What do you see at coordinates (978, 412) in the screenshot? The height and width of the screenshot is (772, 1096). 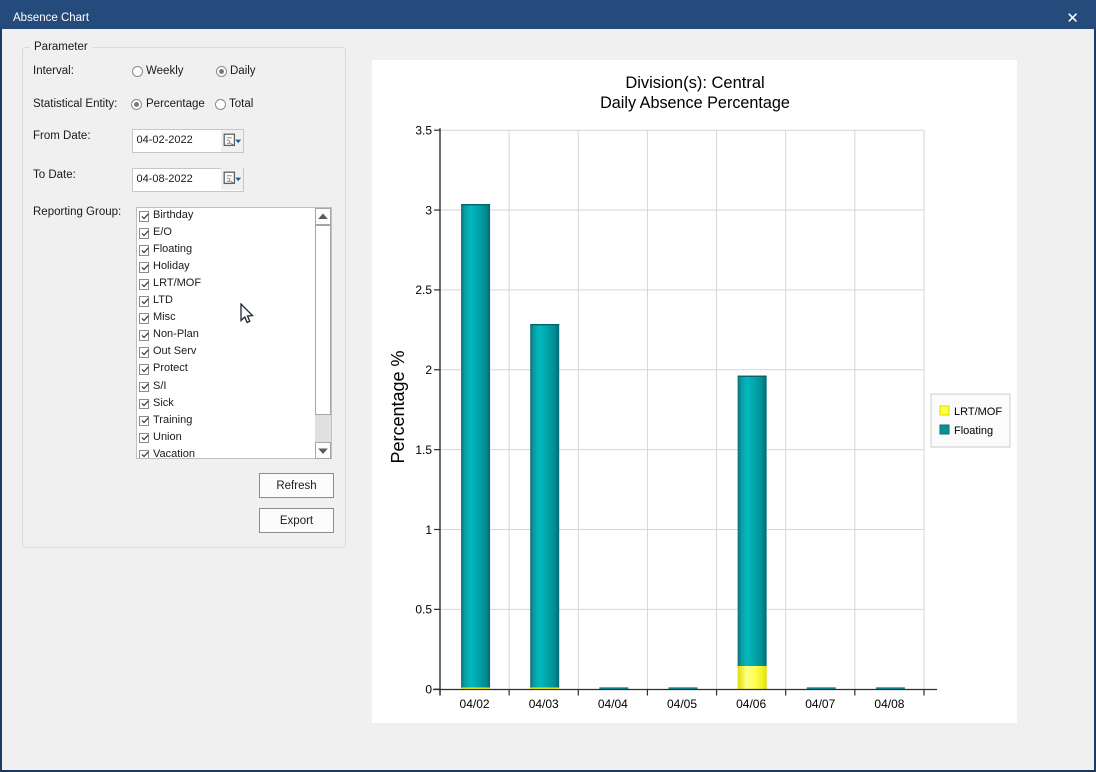 I see `svg-text: LRT/MOF` at bounding box center [978, 412].